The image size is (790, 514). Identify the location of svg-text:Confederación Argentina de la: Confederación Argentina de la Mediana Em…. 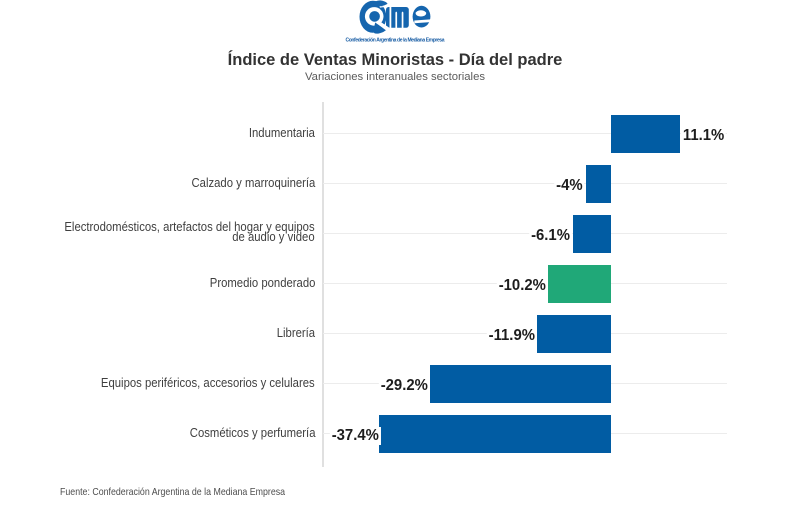
(395, 41).